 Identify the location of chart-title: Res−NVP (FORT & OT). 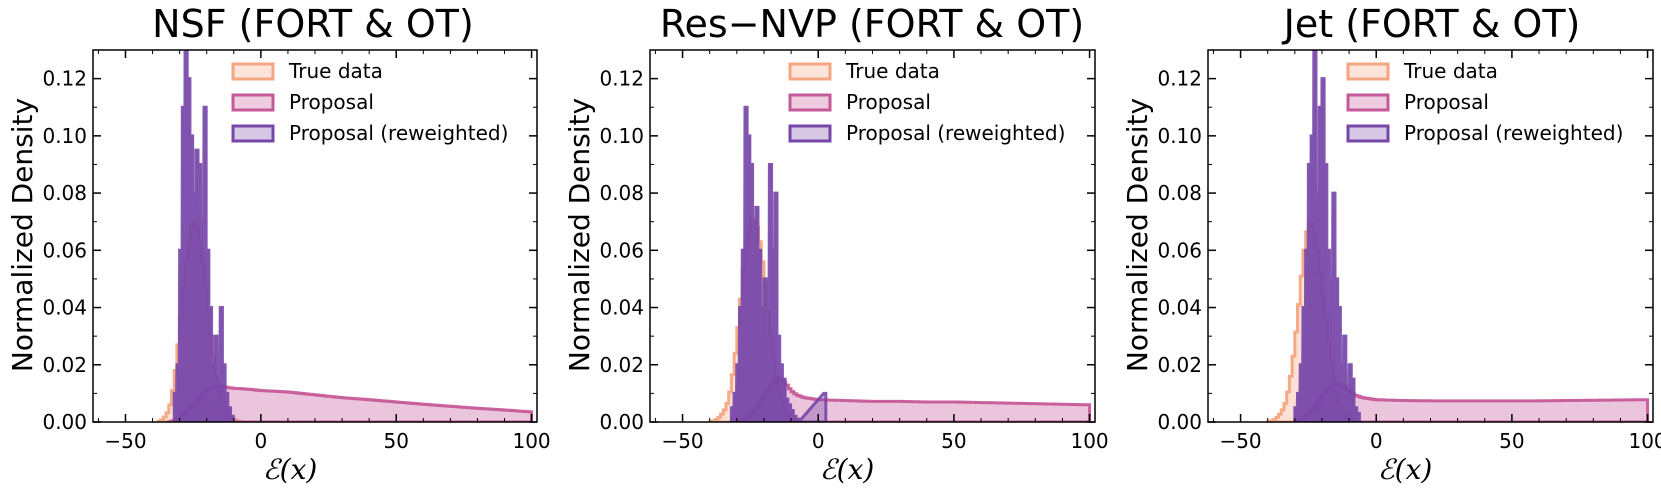
(872, 24).